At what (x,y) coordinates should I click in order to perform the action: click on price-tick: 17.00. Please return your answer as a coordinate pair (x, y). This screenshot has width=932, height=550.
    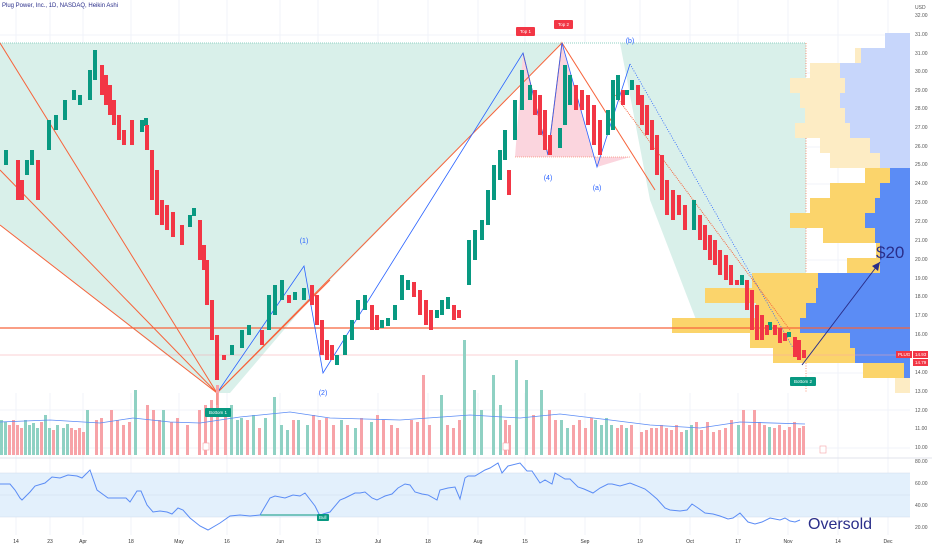
    Looking at the image, I should click on (921, 316).